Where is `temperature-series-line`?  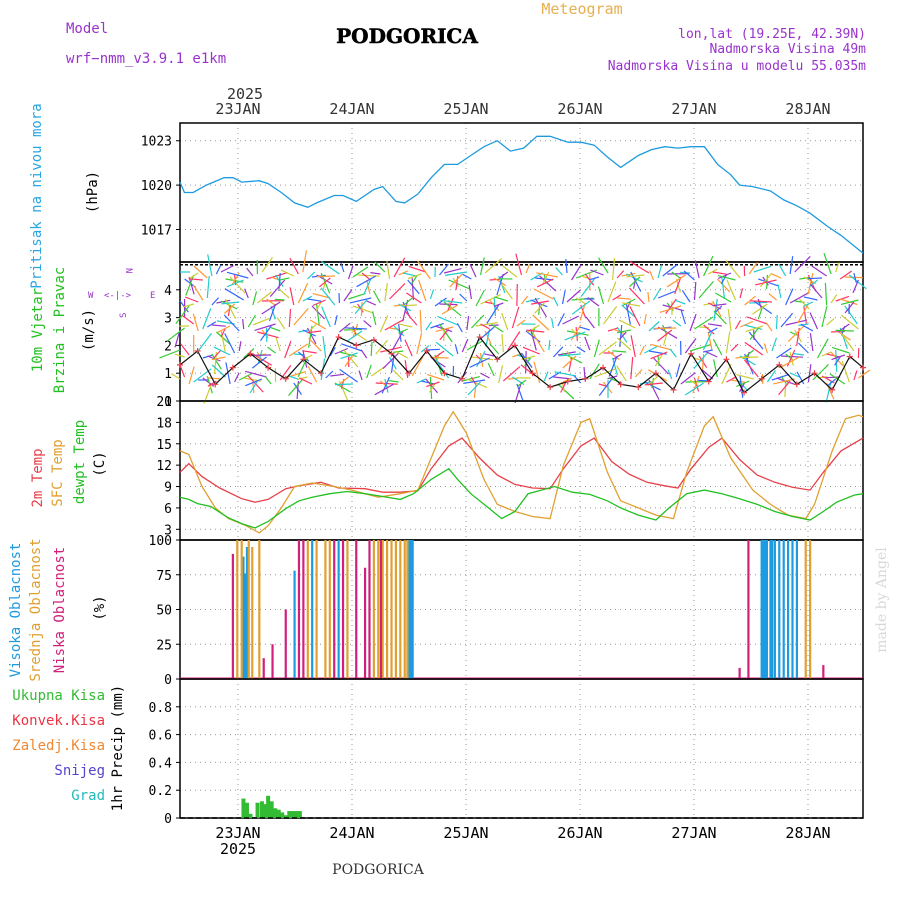
temperature-series-line is located at coordinates (521, 470).